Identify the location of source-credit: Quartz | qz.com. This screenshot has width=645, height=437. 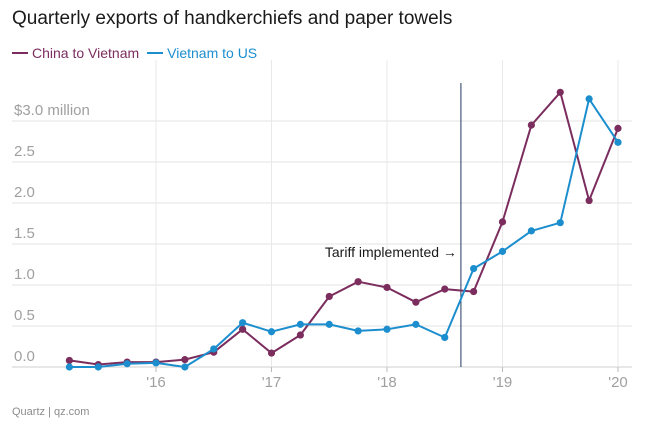
(51, 412).